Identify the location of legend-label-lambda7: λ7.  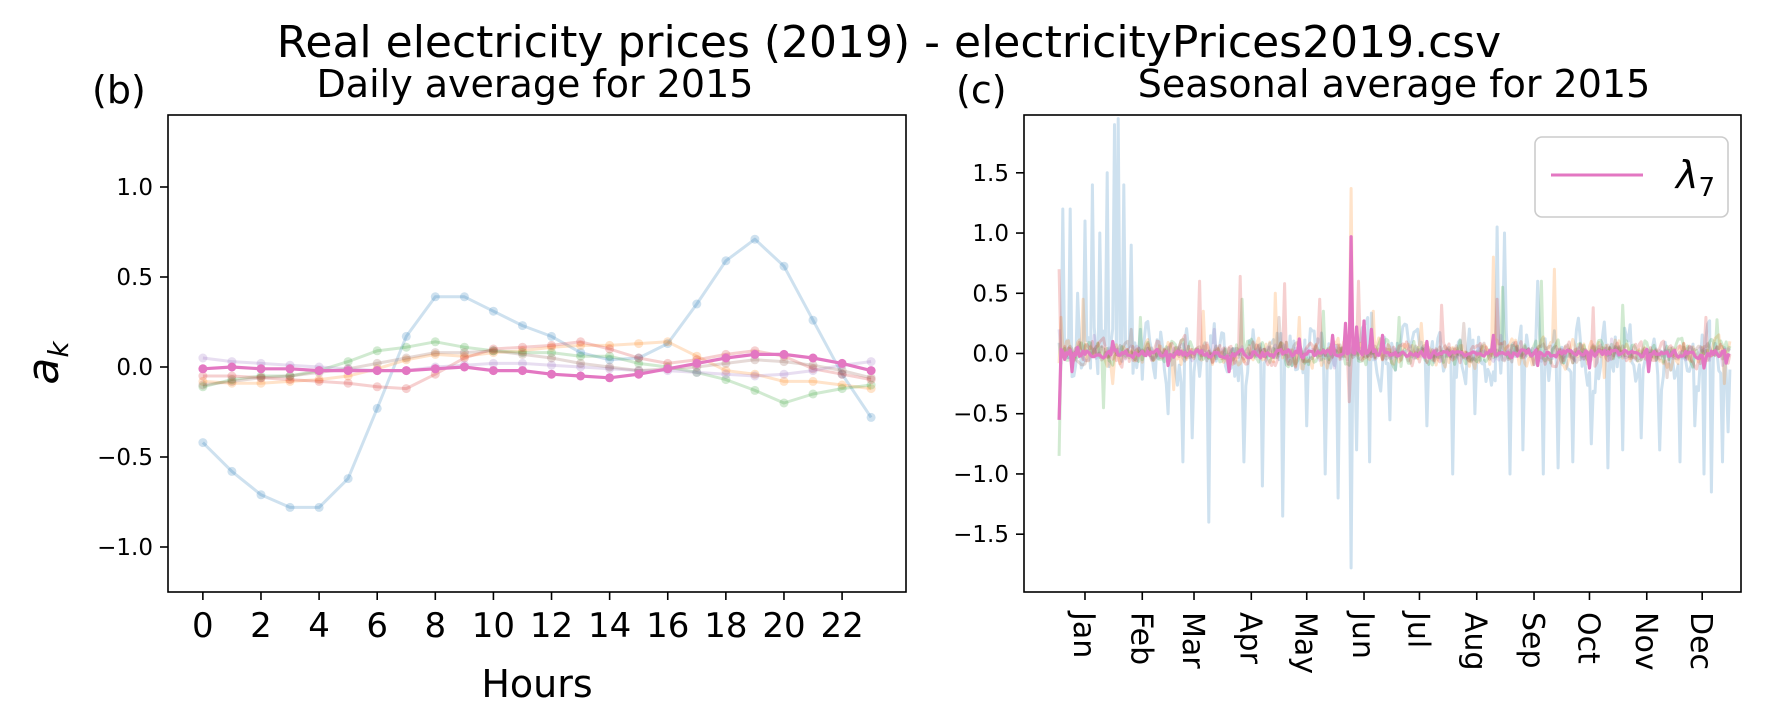
(1694, 178).